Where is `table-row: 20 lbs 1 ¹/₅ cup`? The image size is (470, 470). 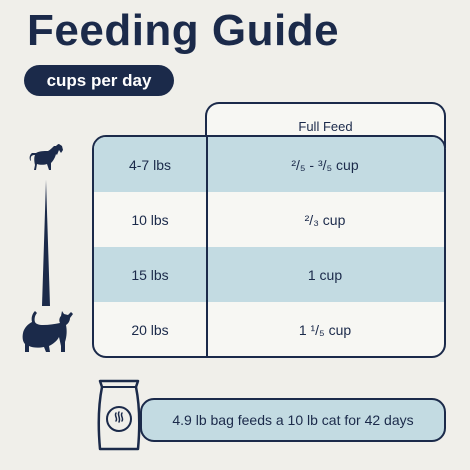 table-row: 20 lbs 1 ¹/₅ cup is located at coordinates (269, 329).